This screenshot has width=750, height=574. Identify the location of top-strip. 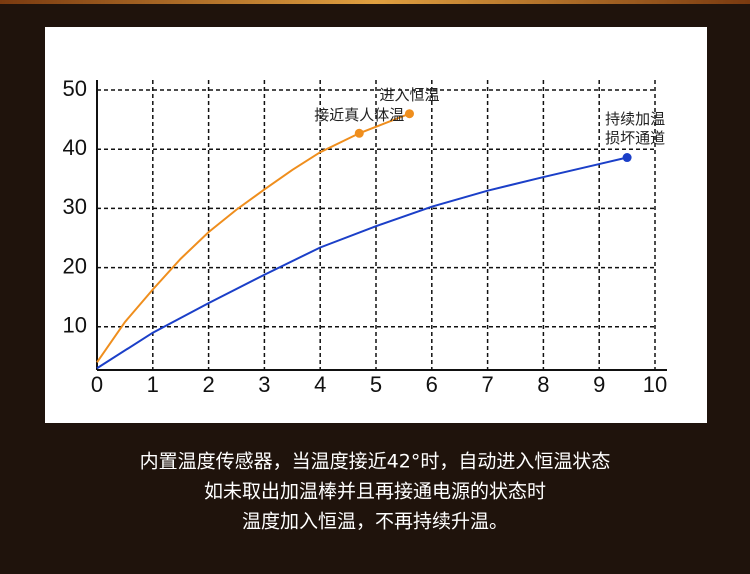
(375, 2).